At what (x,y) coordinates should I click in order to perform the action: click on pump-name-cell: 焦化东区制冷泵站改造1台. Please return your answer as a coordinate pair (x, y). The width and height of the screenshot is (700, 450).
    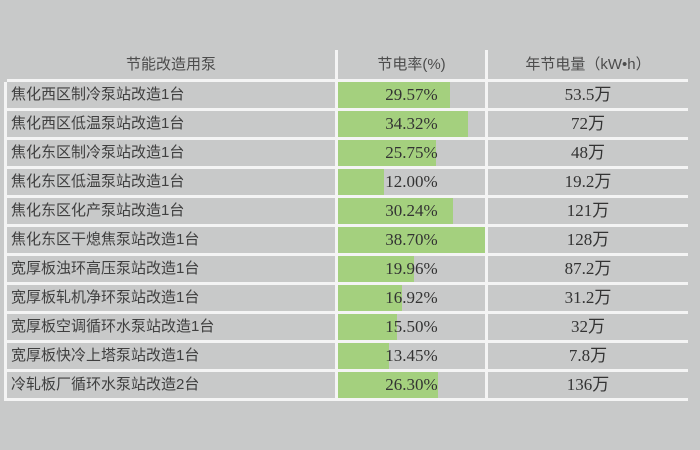
    Looking at the image, I should click on (171, 153).